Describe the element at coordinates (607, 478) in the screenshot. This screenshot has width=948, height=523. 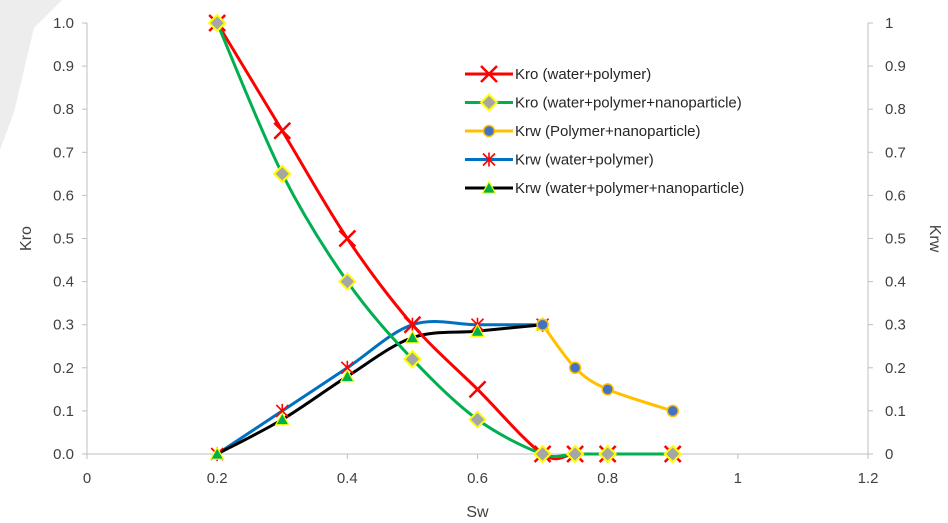
I see `x-tick-label: 0.8` at that location.